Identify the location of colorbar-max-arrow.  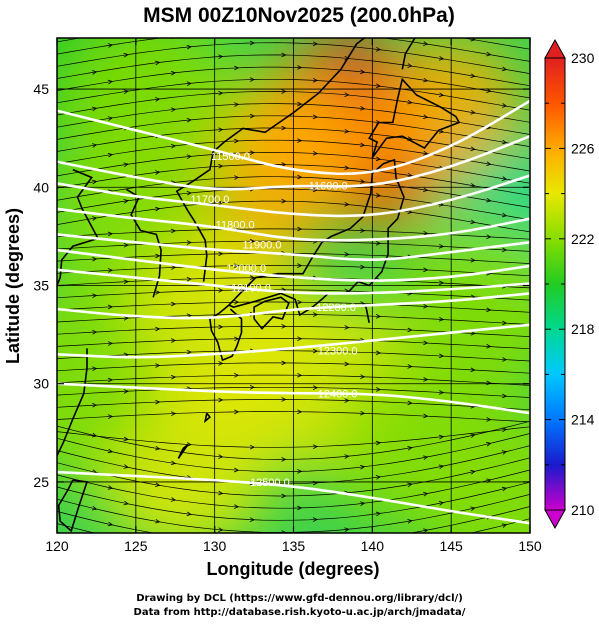
(555, 48).